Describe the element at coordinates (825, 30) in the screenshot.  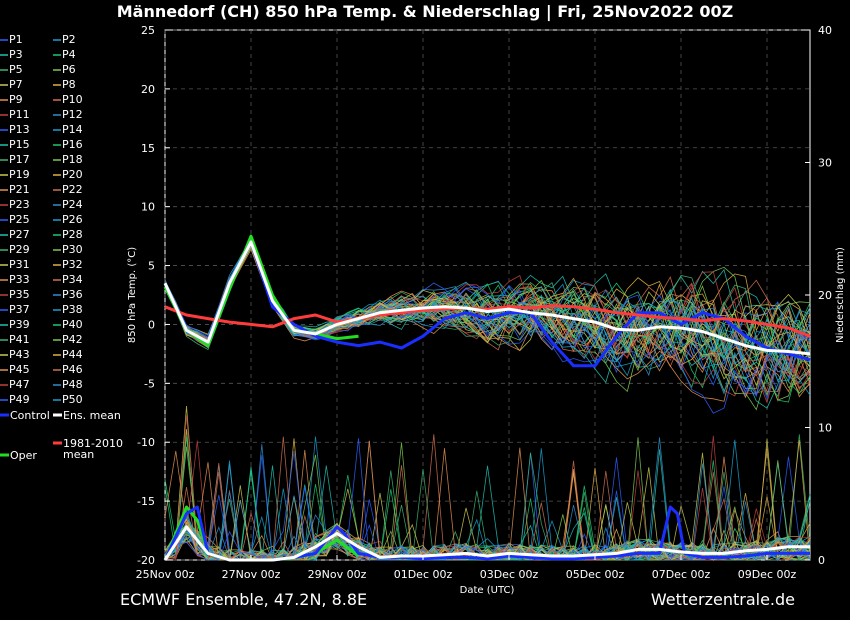
I see `y2-tick-label: 40` at that location.